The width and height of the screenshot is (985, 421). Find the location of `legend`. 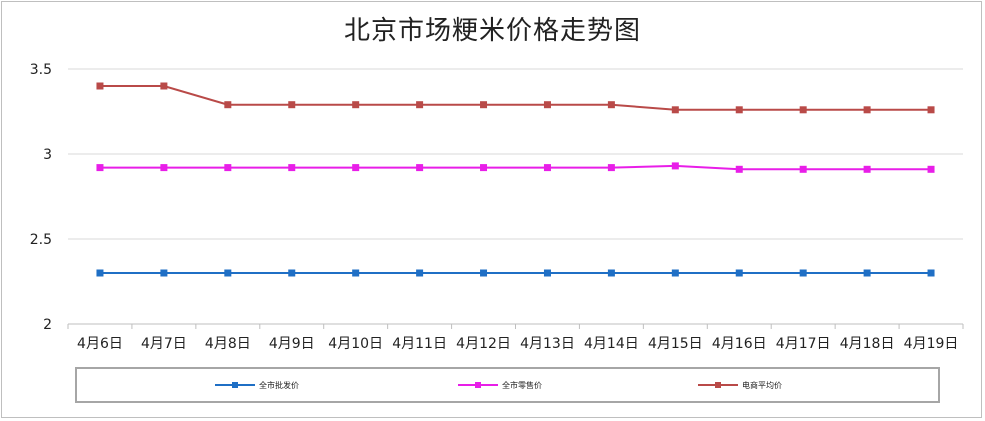

legend is located at coordinates (507, 385).